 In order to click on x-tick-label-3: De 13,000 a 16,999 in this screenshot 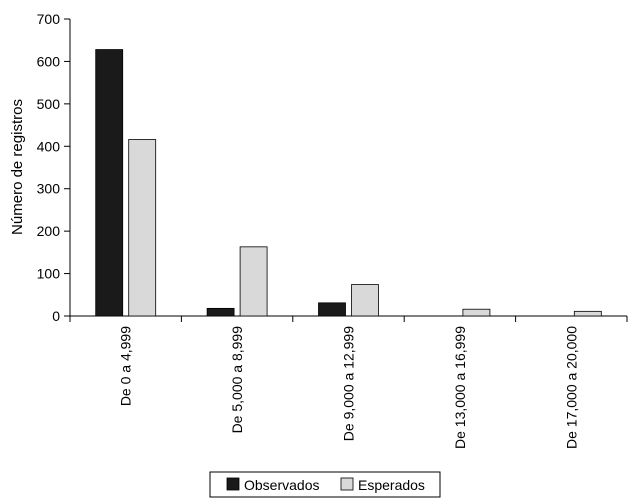, I will do `click(460, 387)`.